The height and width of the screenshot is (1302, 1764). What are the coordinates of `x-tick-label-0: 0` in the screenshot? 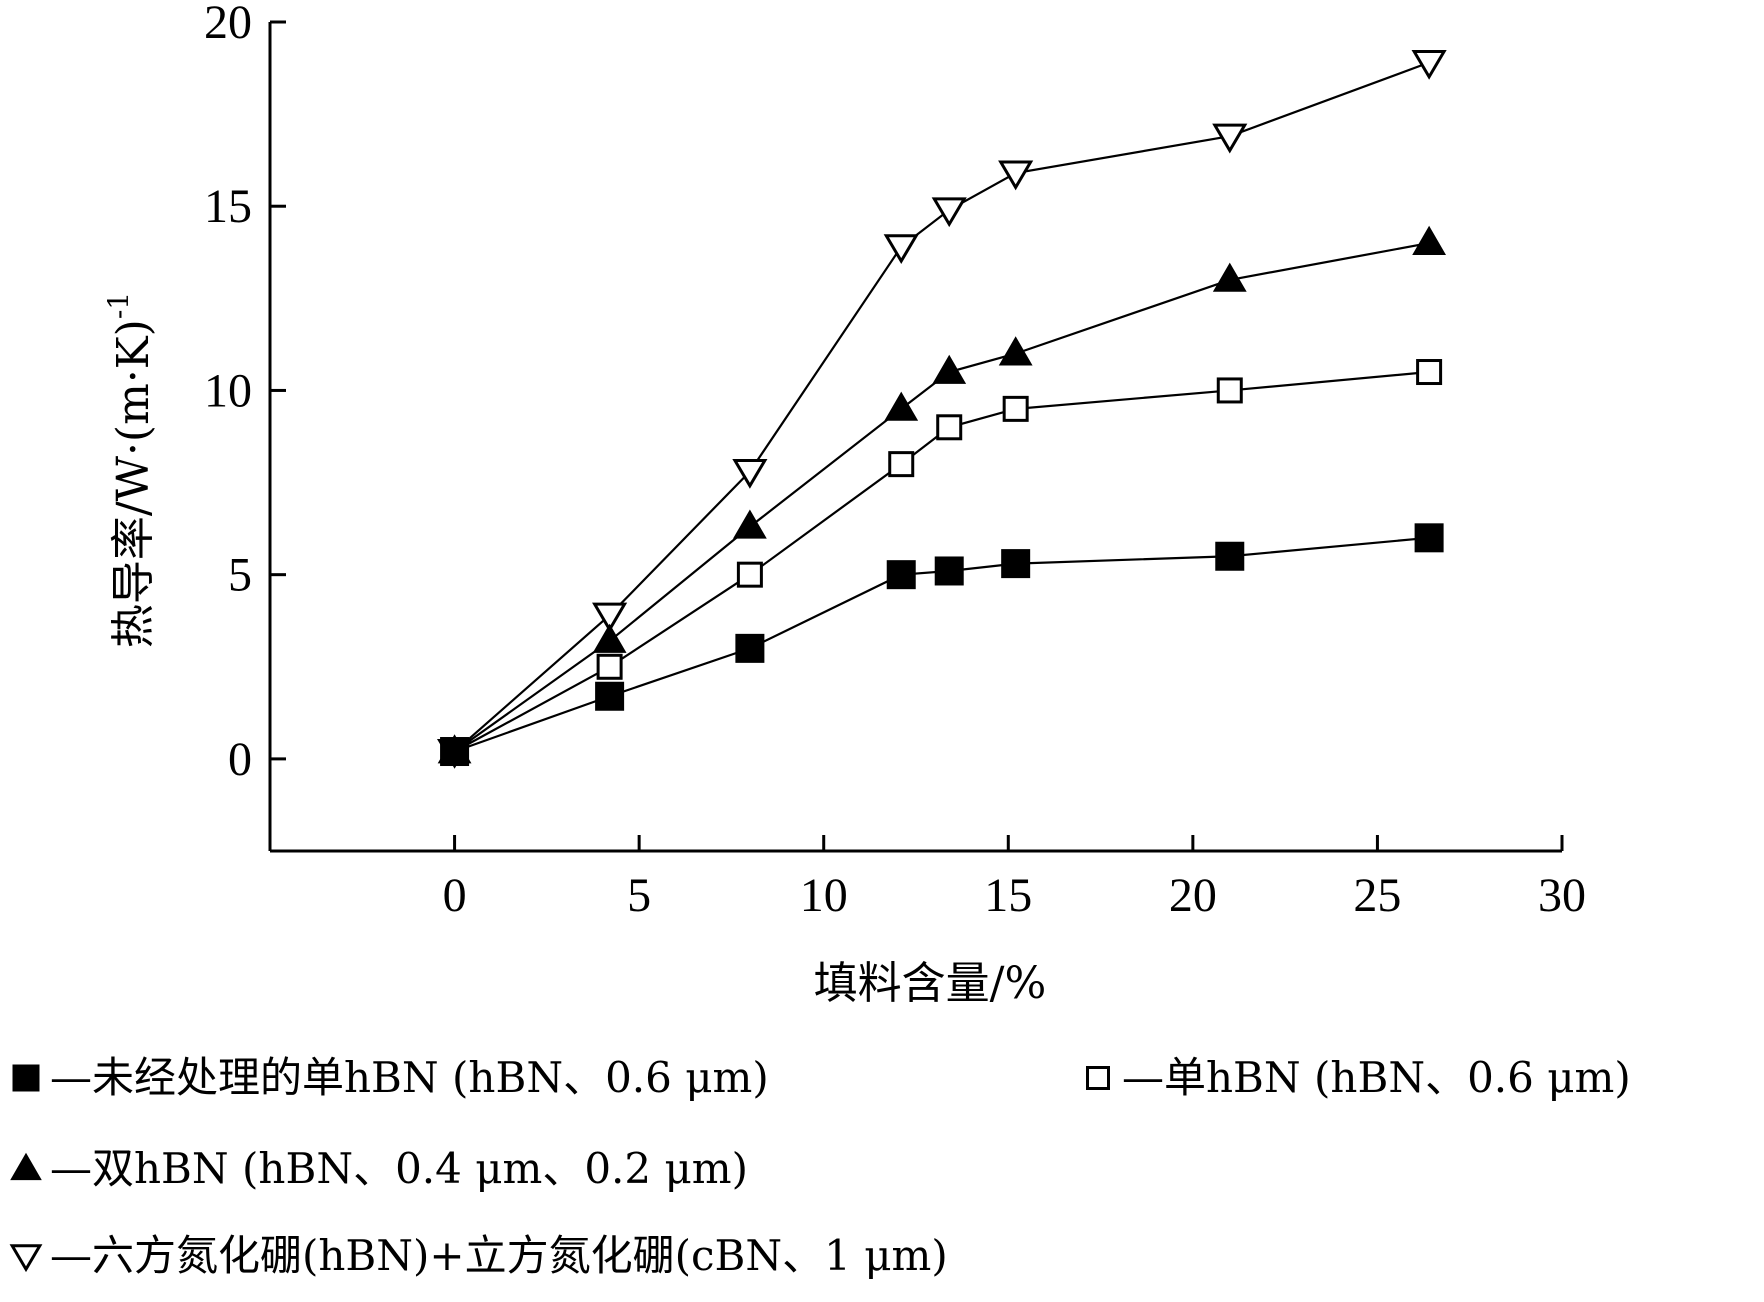 It's located at (455, 895).